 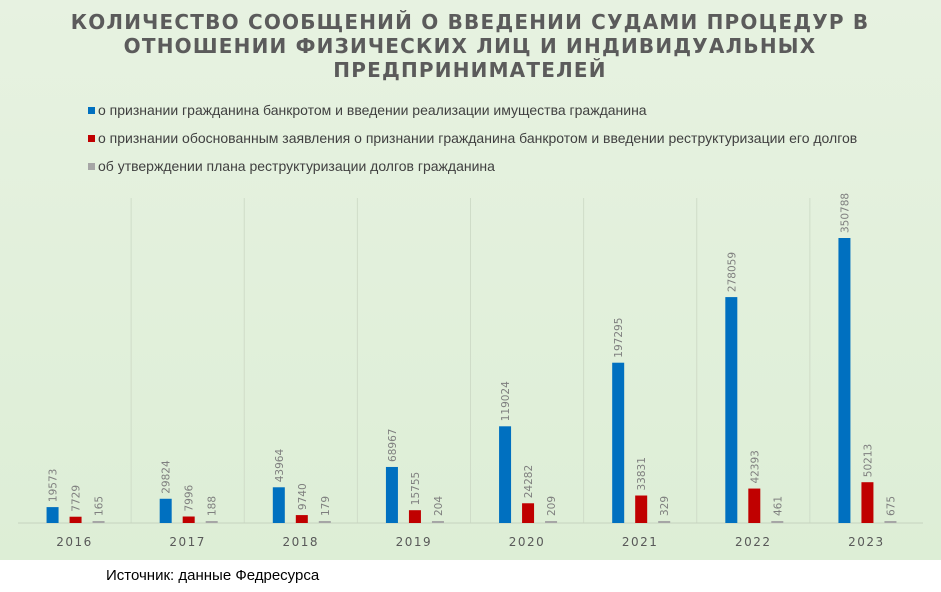 I want to click on data-label-2017-series-1: 29824, so click(x=167, y=477).